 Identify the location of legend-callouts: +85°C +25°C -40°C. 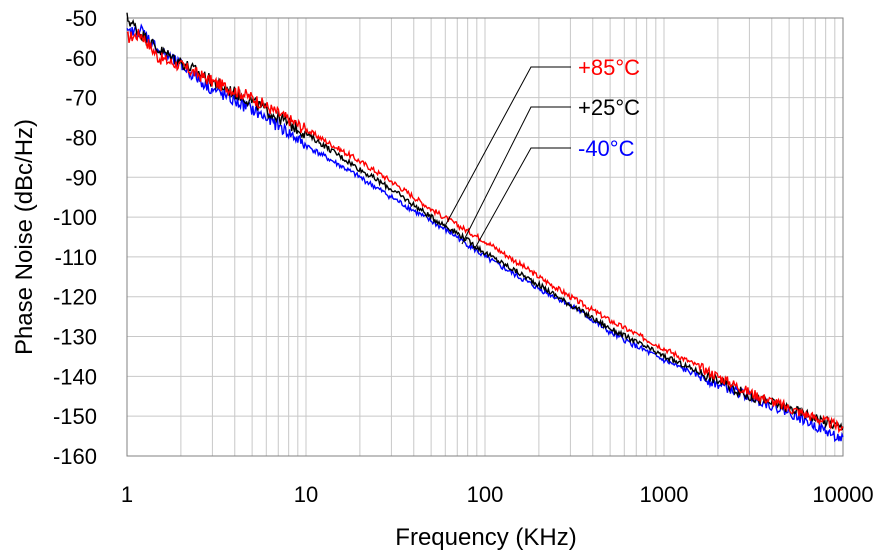
(542, 153).